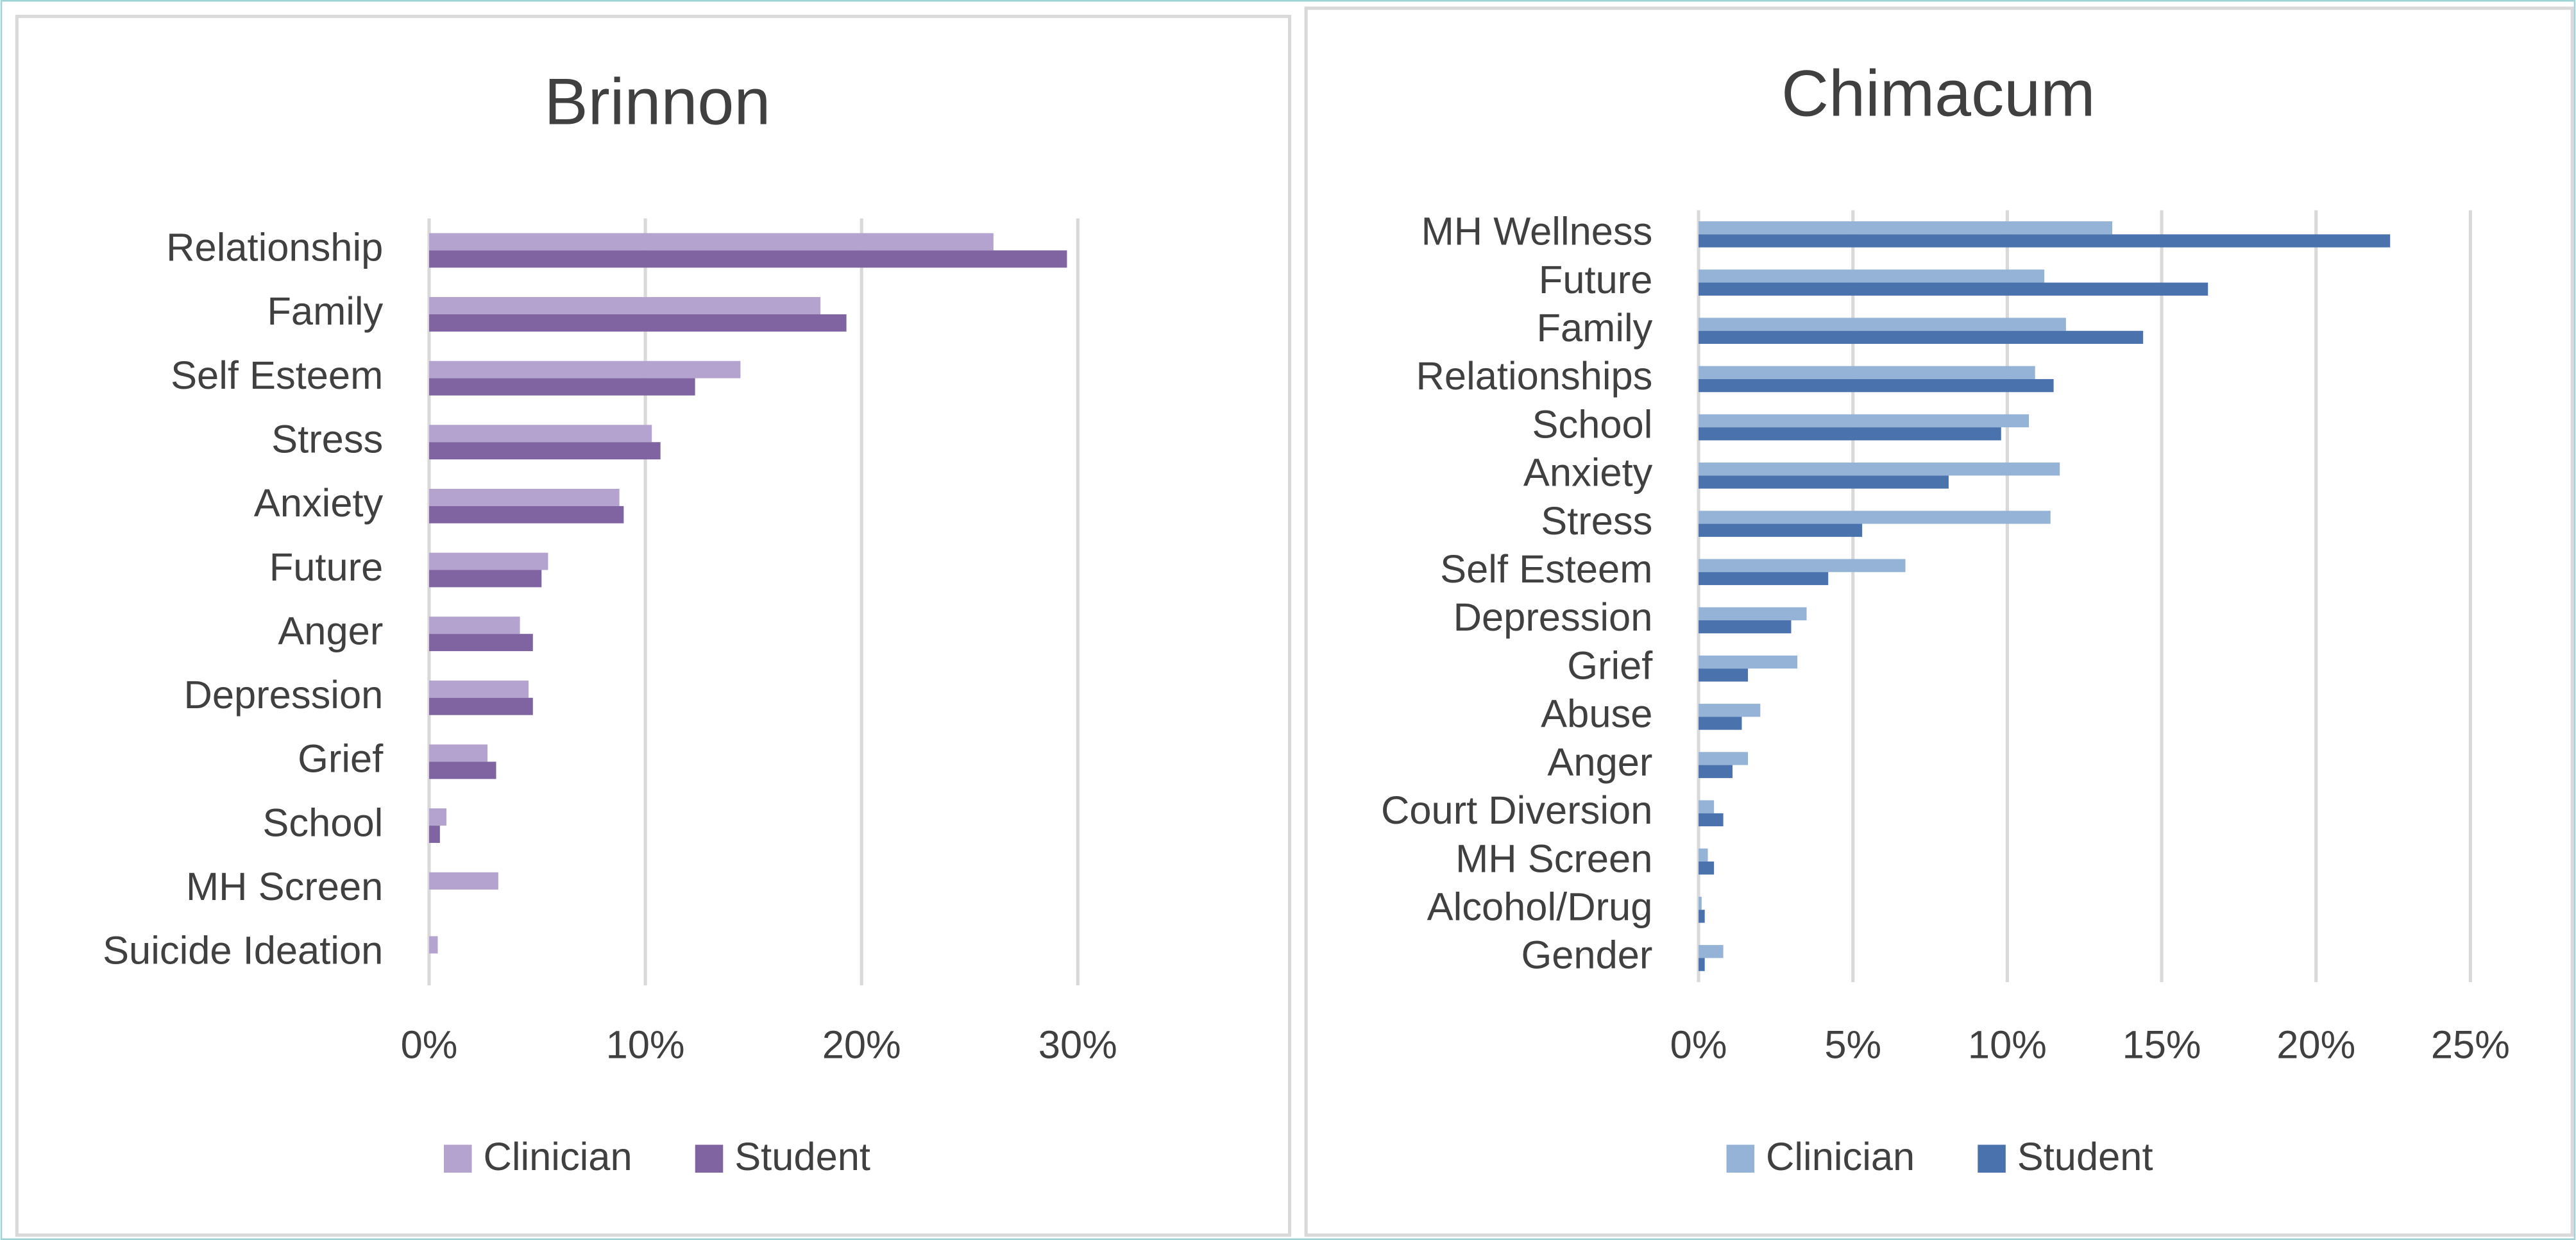  Describe the element at coordinates (1534, 376) in the screenshot. I see `y-tick-label: Relationships` at that location.